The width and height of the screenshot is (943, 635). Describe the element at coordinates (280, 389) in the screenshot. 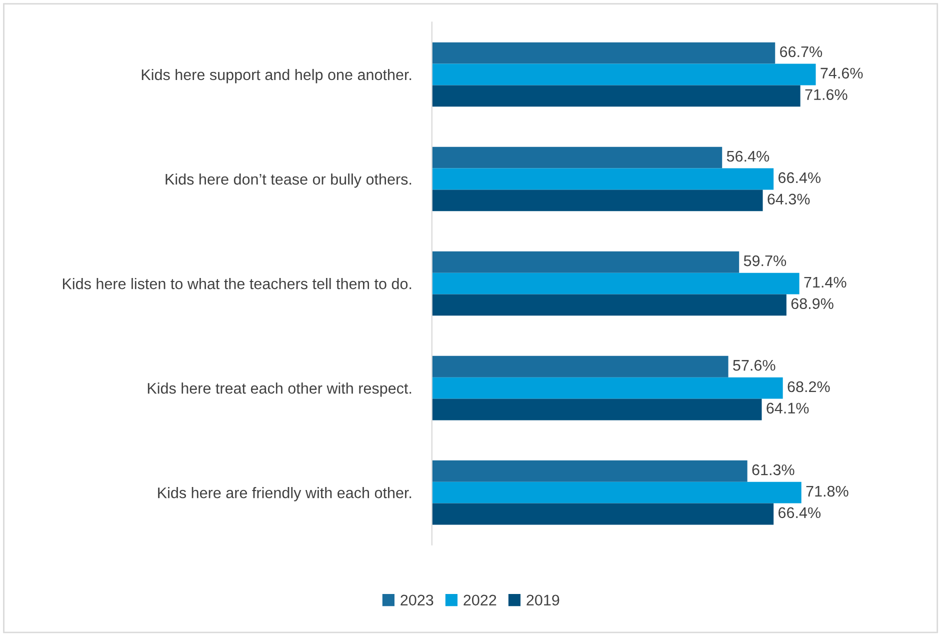

I see `y-tick-label: Kids here treat each other with respect.` at that location.